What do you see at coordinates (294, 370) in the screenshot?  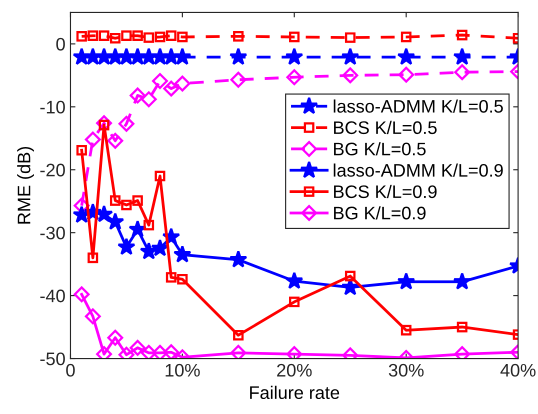 I see `x-tick-label: 20%` at bounding box center [294, 370].